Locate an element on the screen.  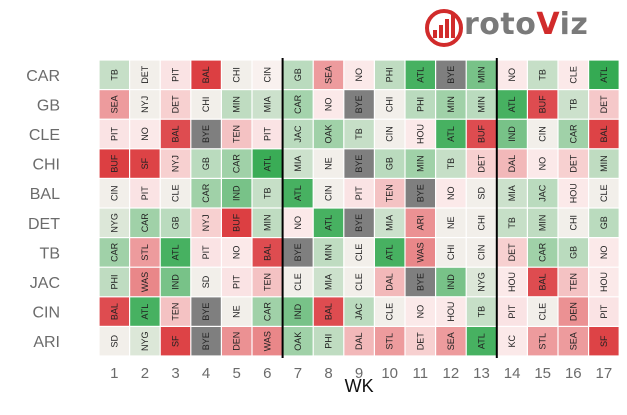
opponent-label: NYG is located at coordinates (145, 341).